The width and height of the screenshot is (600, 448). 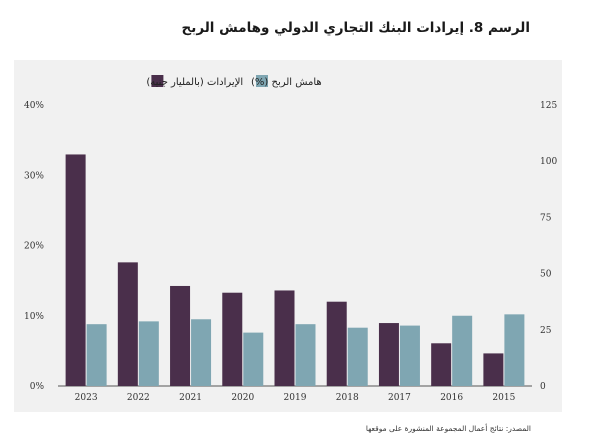 What do you see at coordinates (546, 275) in the screenshot?
I see `y-right-tick-label: 50` at bounding box center [546, 275].